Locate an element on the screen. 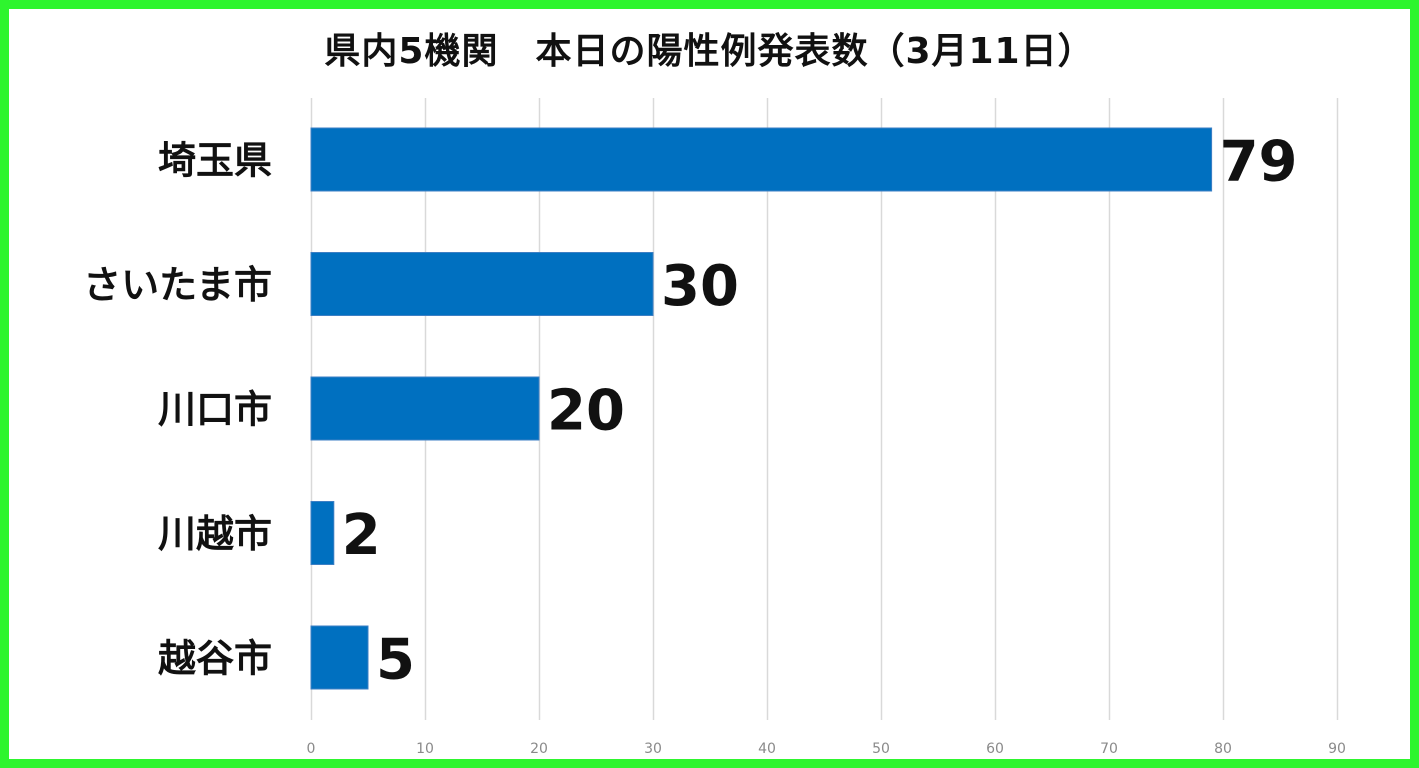 The height and width of the screenshot is (768, 1419). x-tick-label: 70 is located at coordinates (1109, 749).